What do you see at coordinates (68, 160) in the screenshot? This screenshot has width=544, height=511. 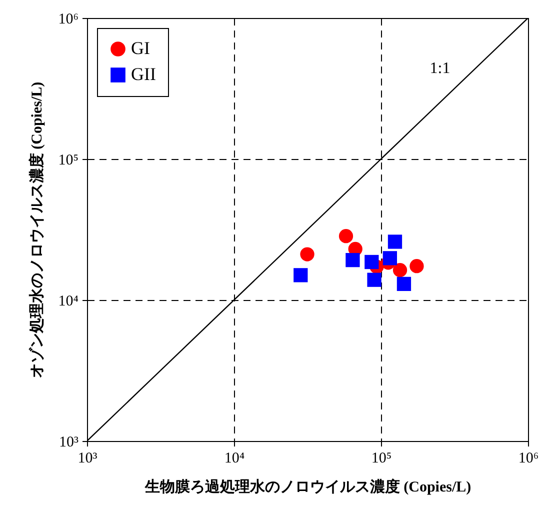 I see `y-tick-label: 10⁵` at bounding box center [68, 160].